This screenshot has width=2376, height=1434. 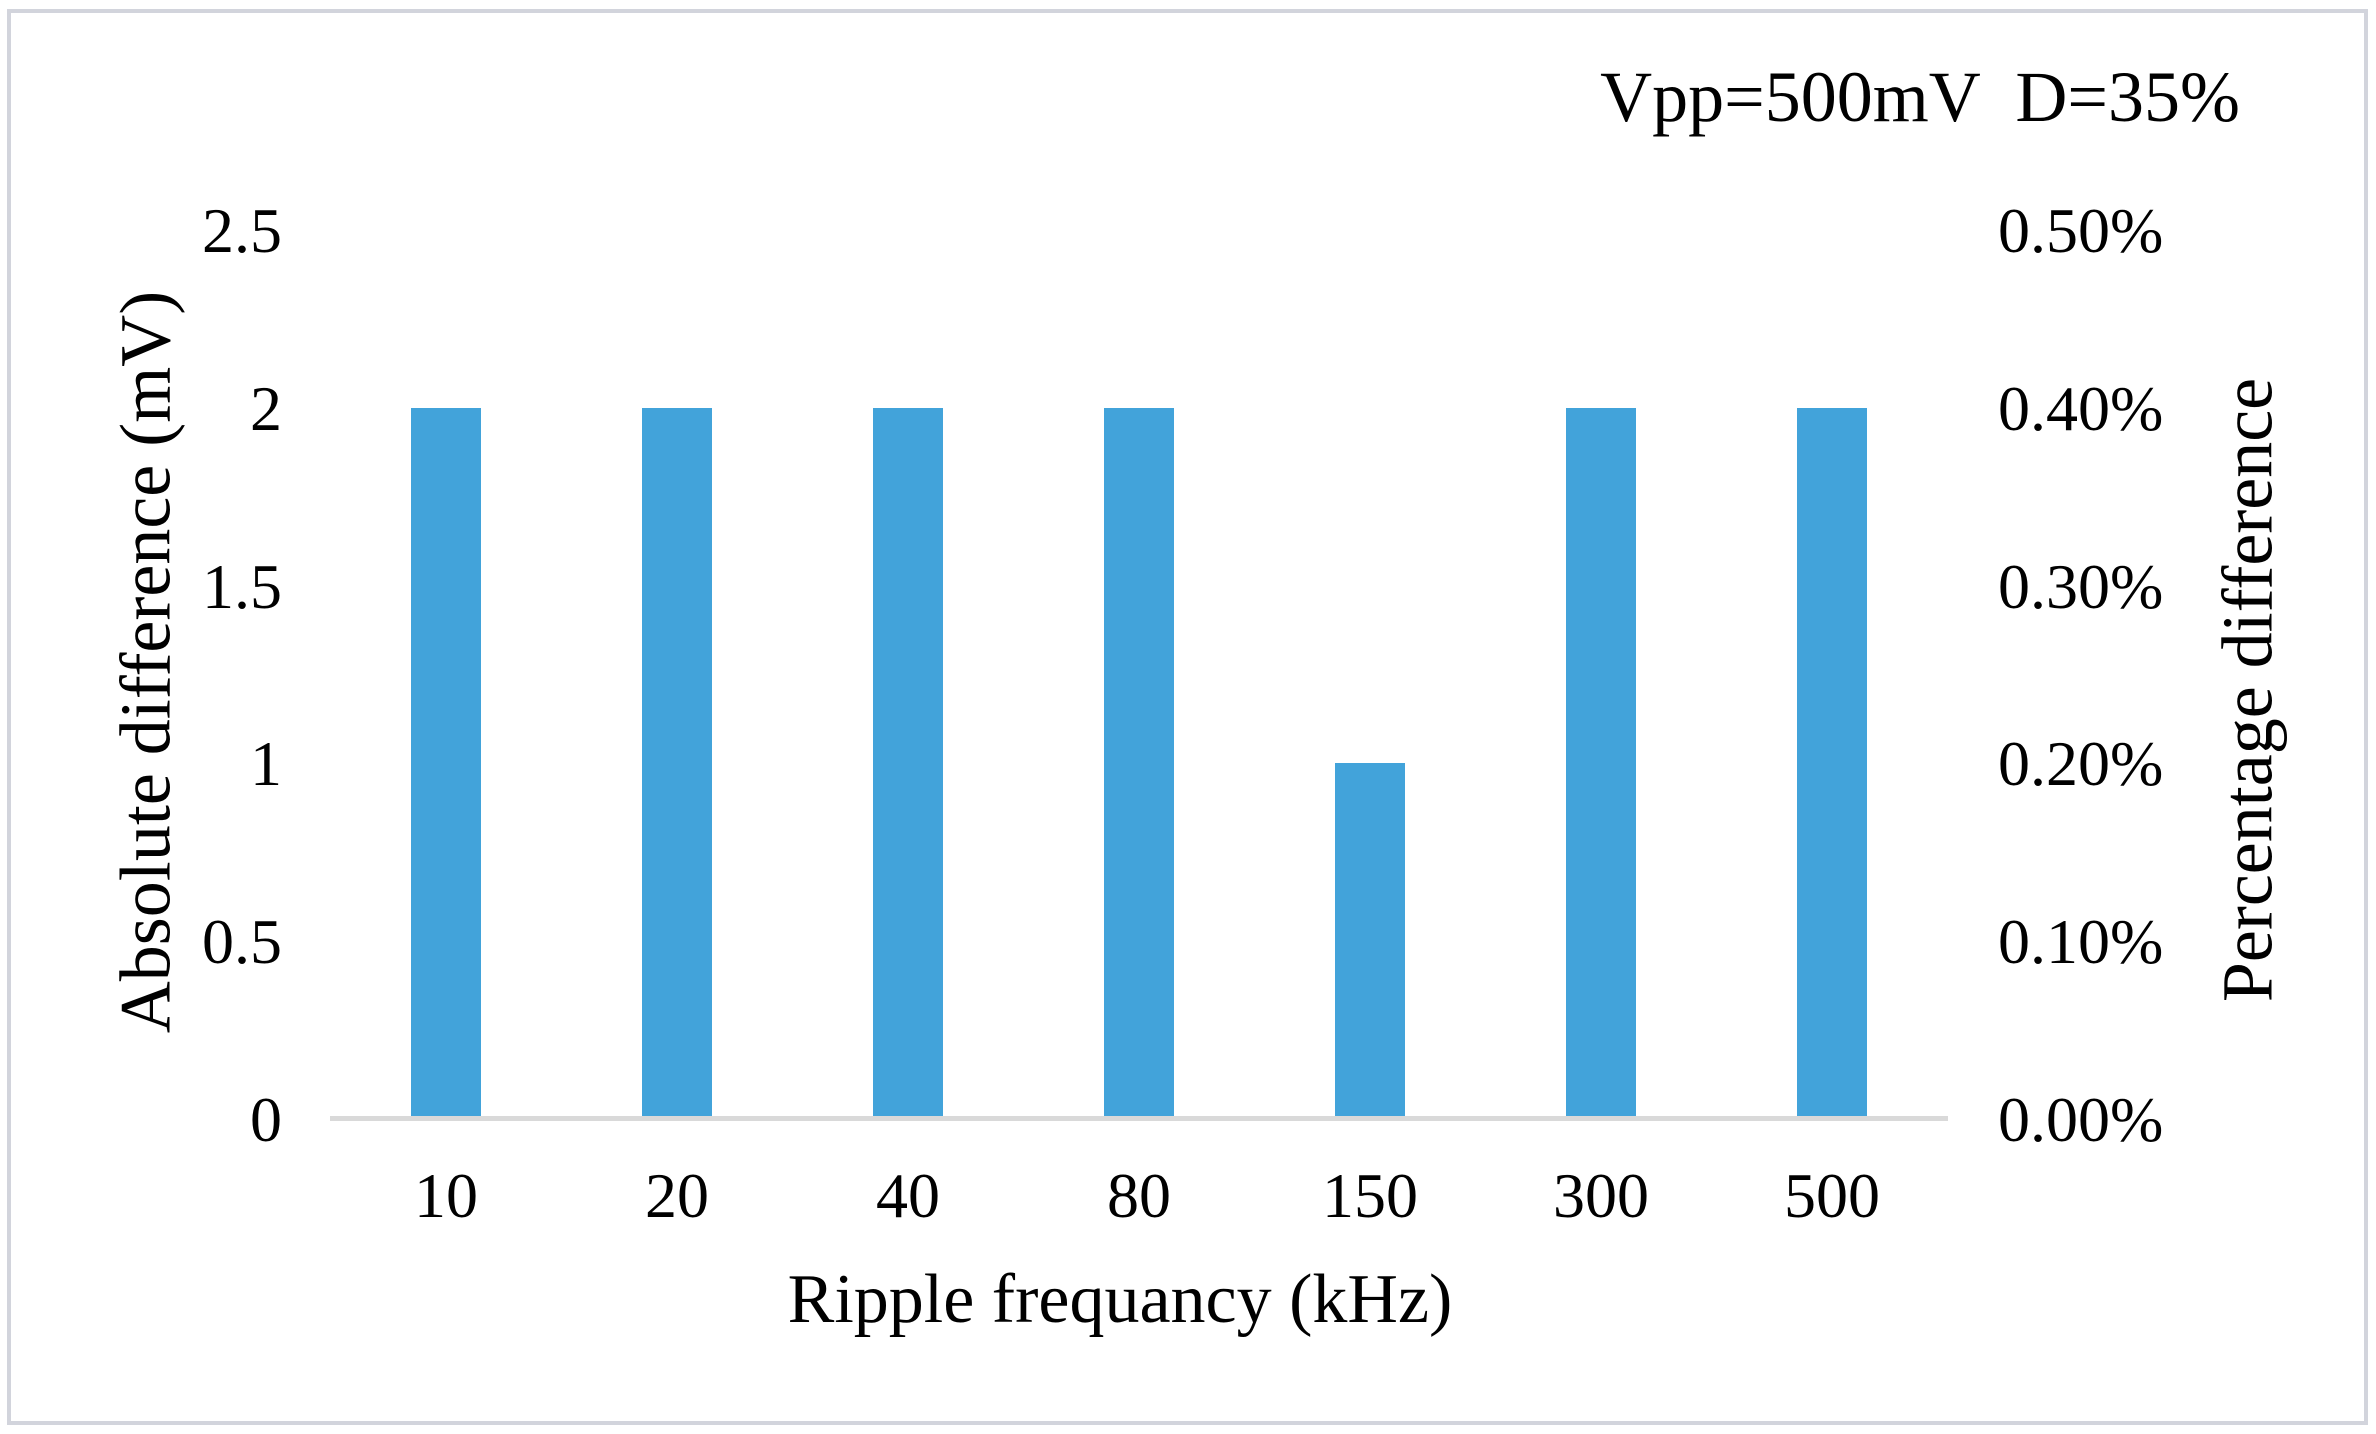 I want to click on x-axis-line, so click(x=1139, y=1118).